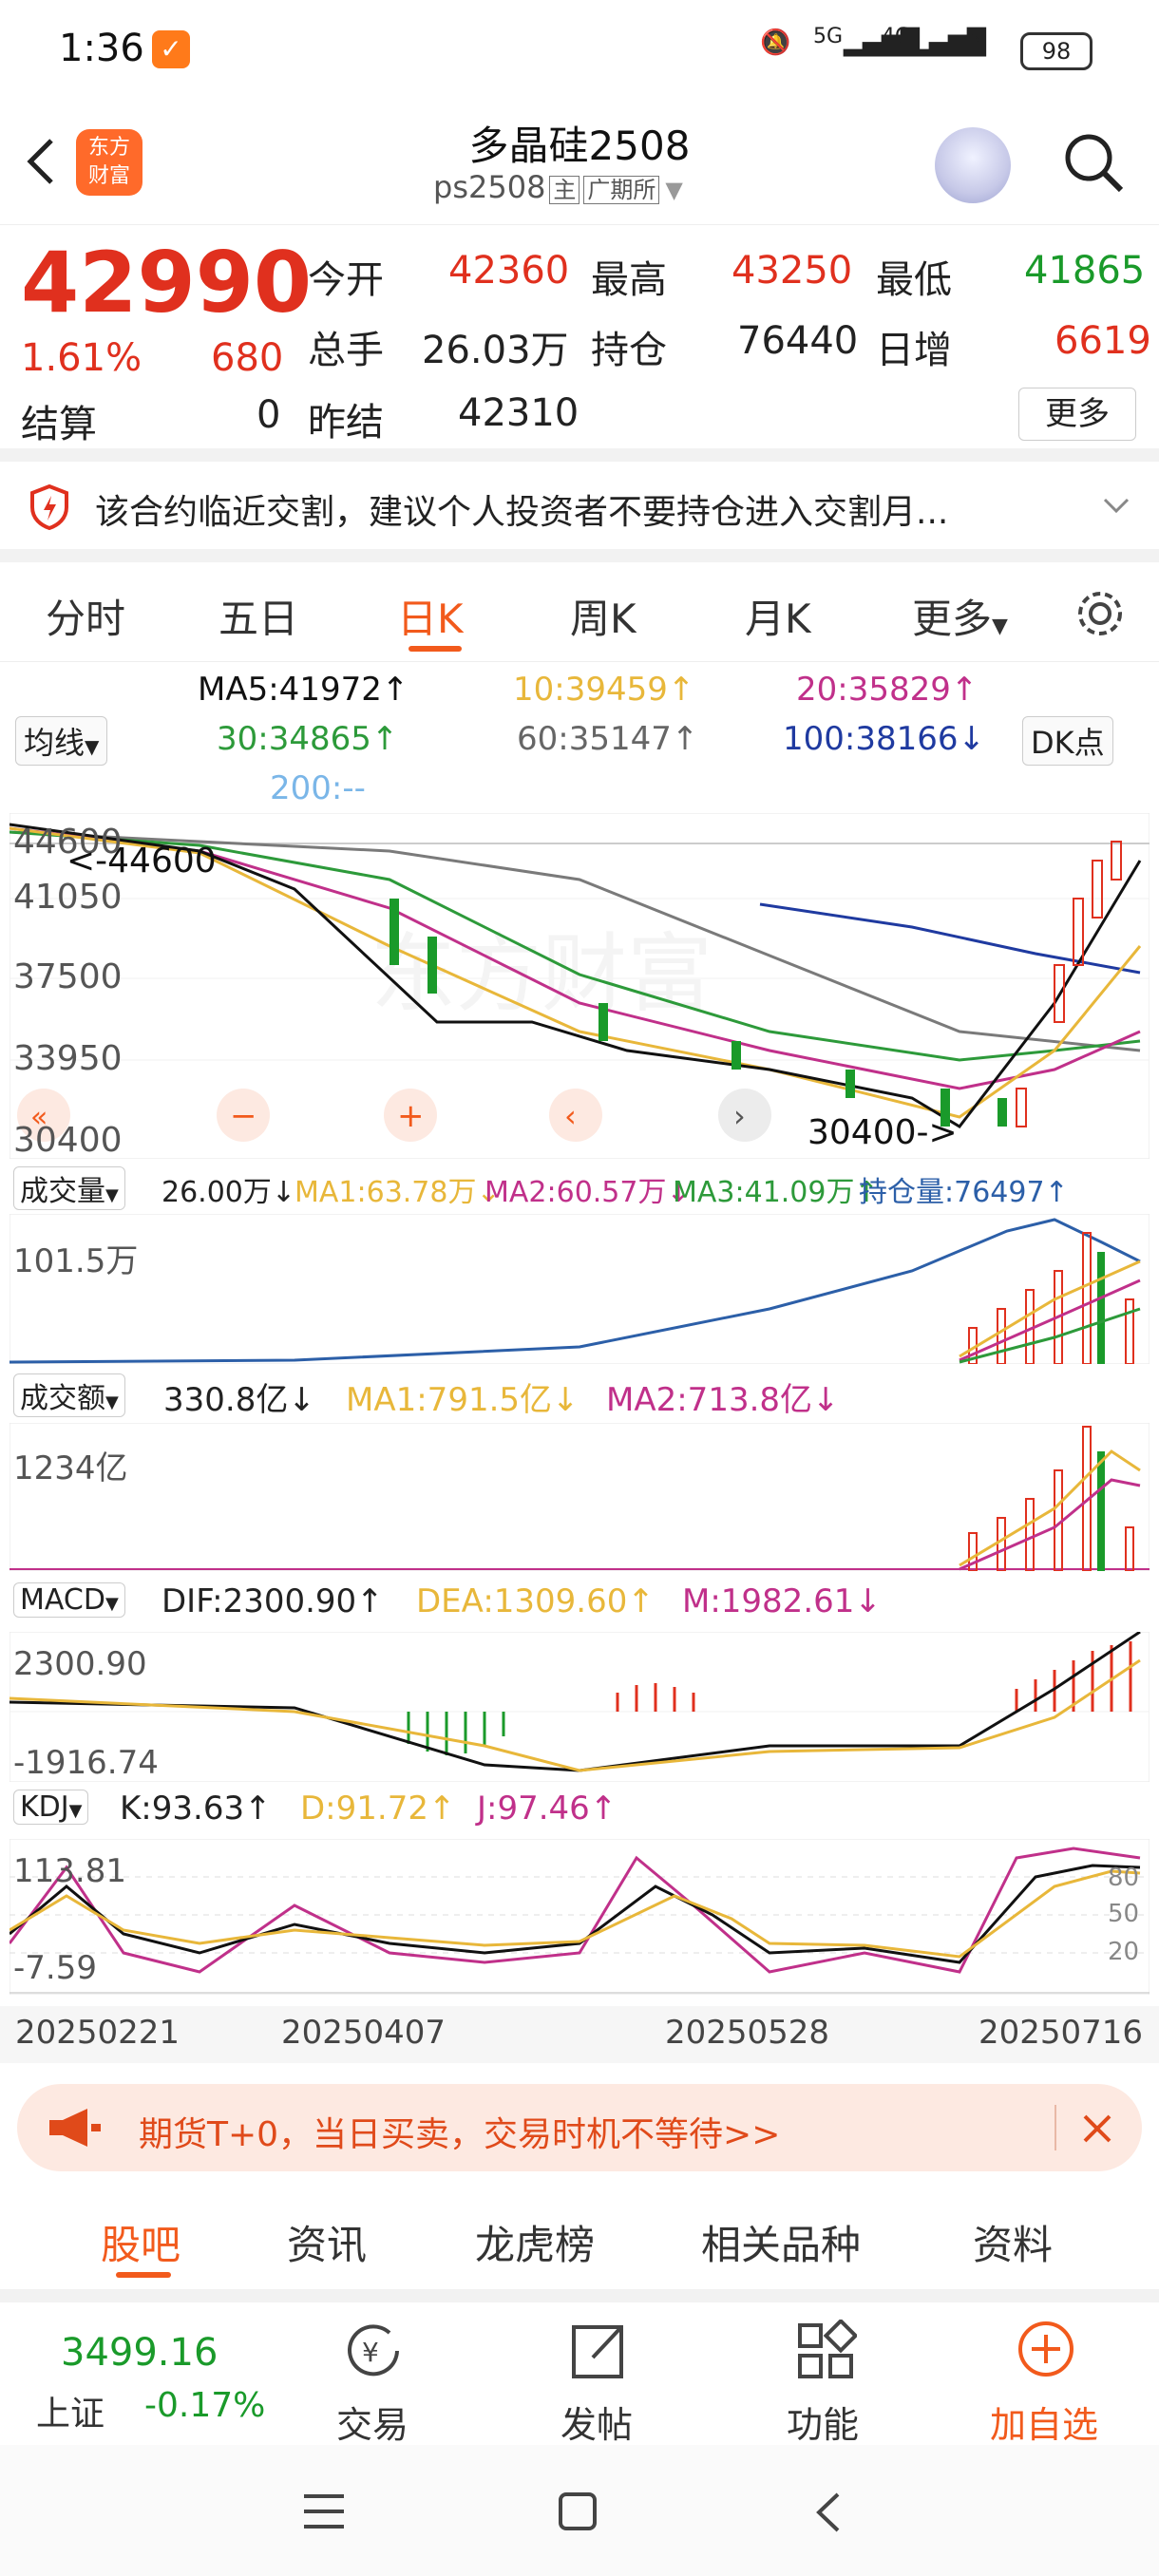  Describe the element at coordinates (239, 1400) in the screenshot. I see `amount-value: 330.8亿↓` at that location.